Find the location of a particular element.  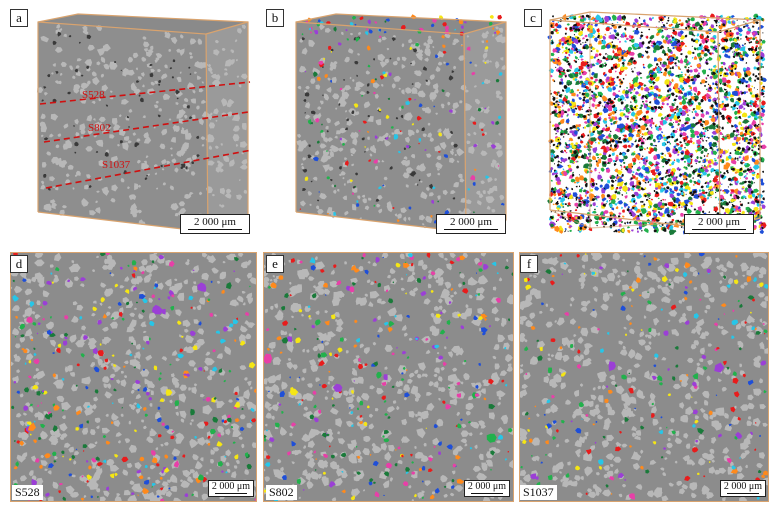

cube-front-face is located at coordinates (381, 127).